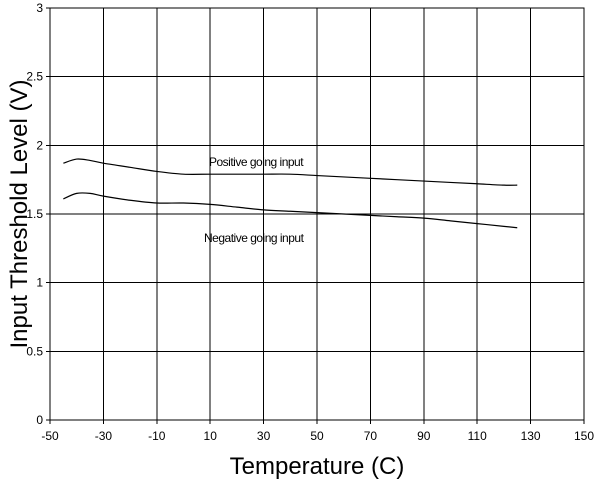 The width and height of the screenshot is (596, 482). What do you see at coordinates (254, 238) in the screenshot?
I see `series-label-negative: Negative going input` at bounding box center [254, 238].